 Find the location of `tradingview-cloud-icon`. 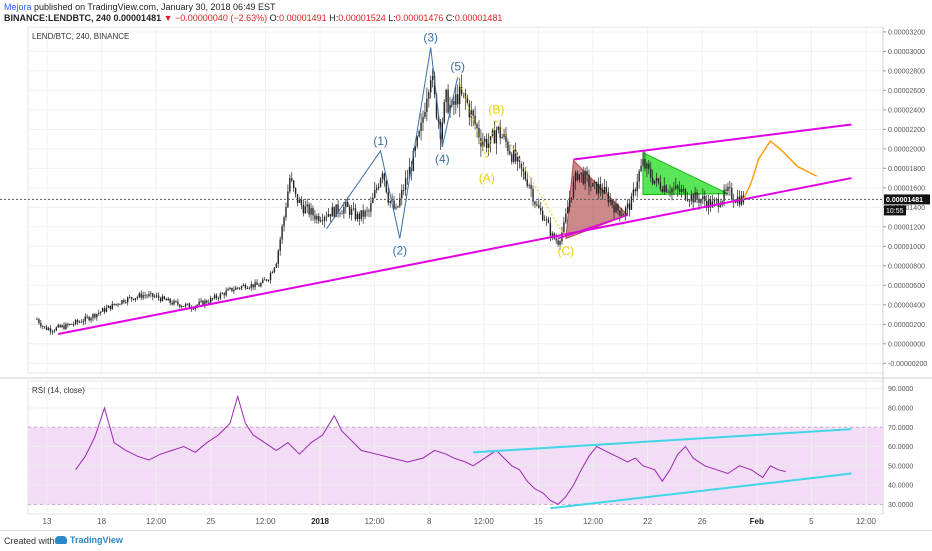

tradingview-cloud-icon is located at coordinates (61, 540).